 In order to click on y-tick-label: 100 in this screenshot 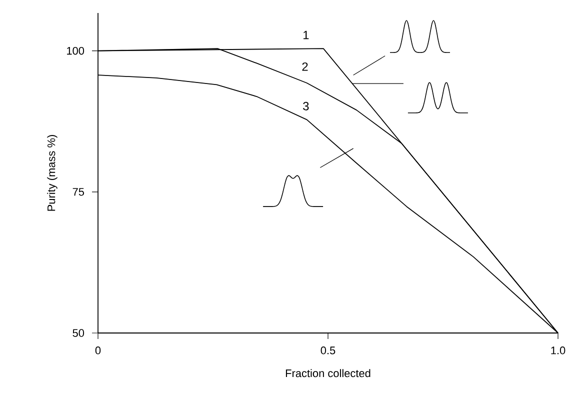, I will do `click(75, 50)`.